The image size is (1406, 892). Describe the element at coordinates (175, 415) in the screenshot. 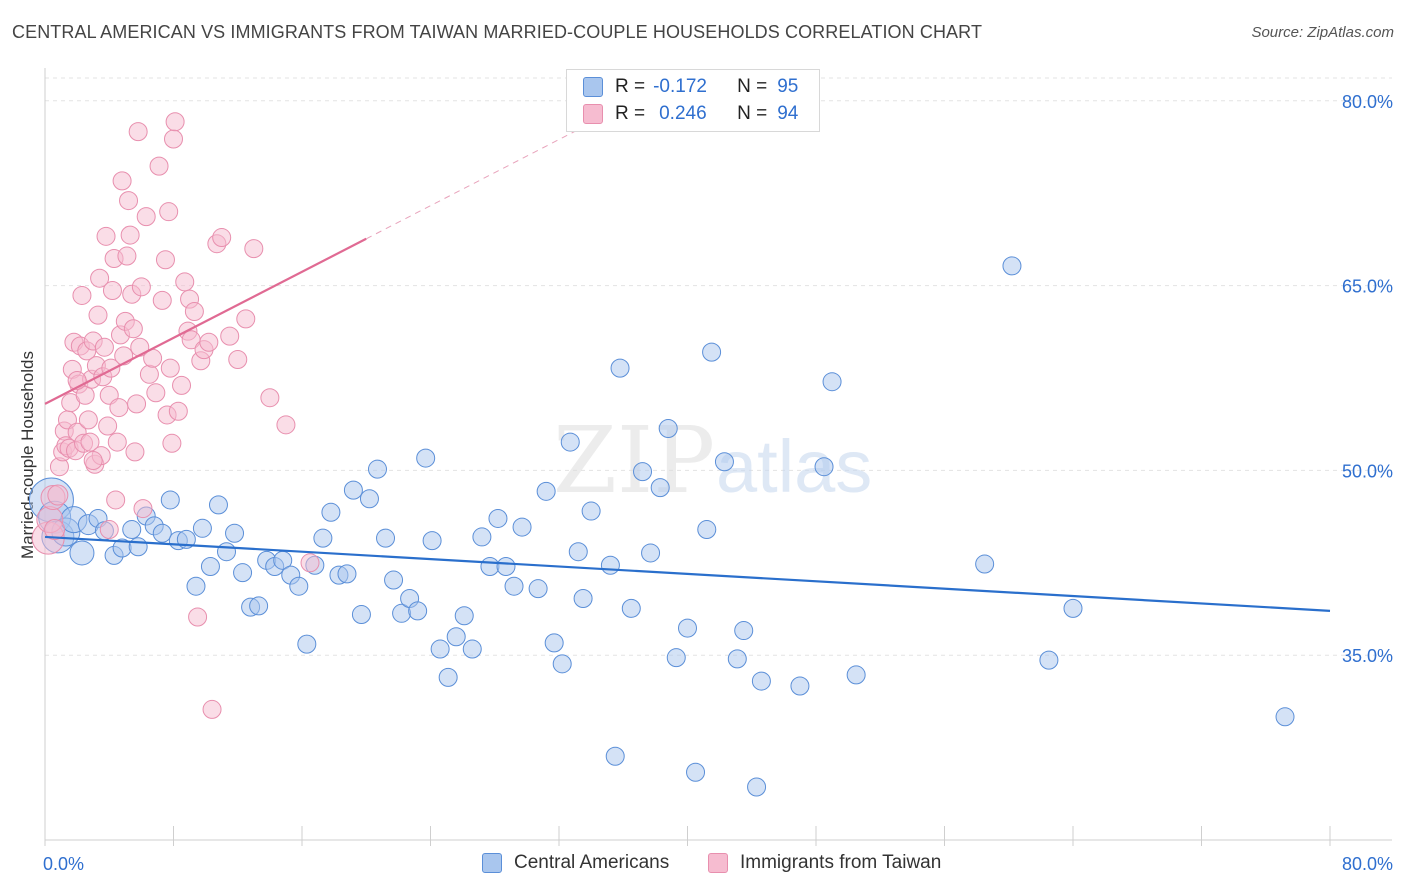

I see `series-immigrants-from-taiwan` at that location.